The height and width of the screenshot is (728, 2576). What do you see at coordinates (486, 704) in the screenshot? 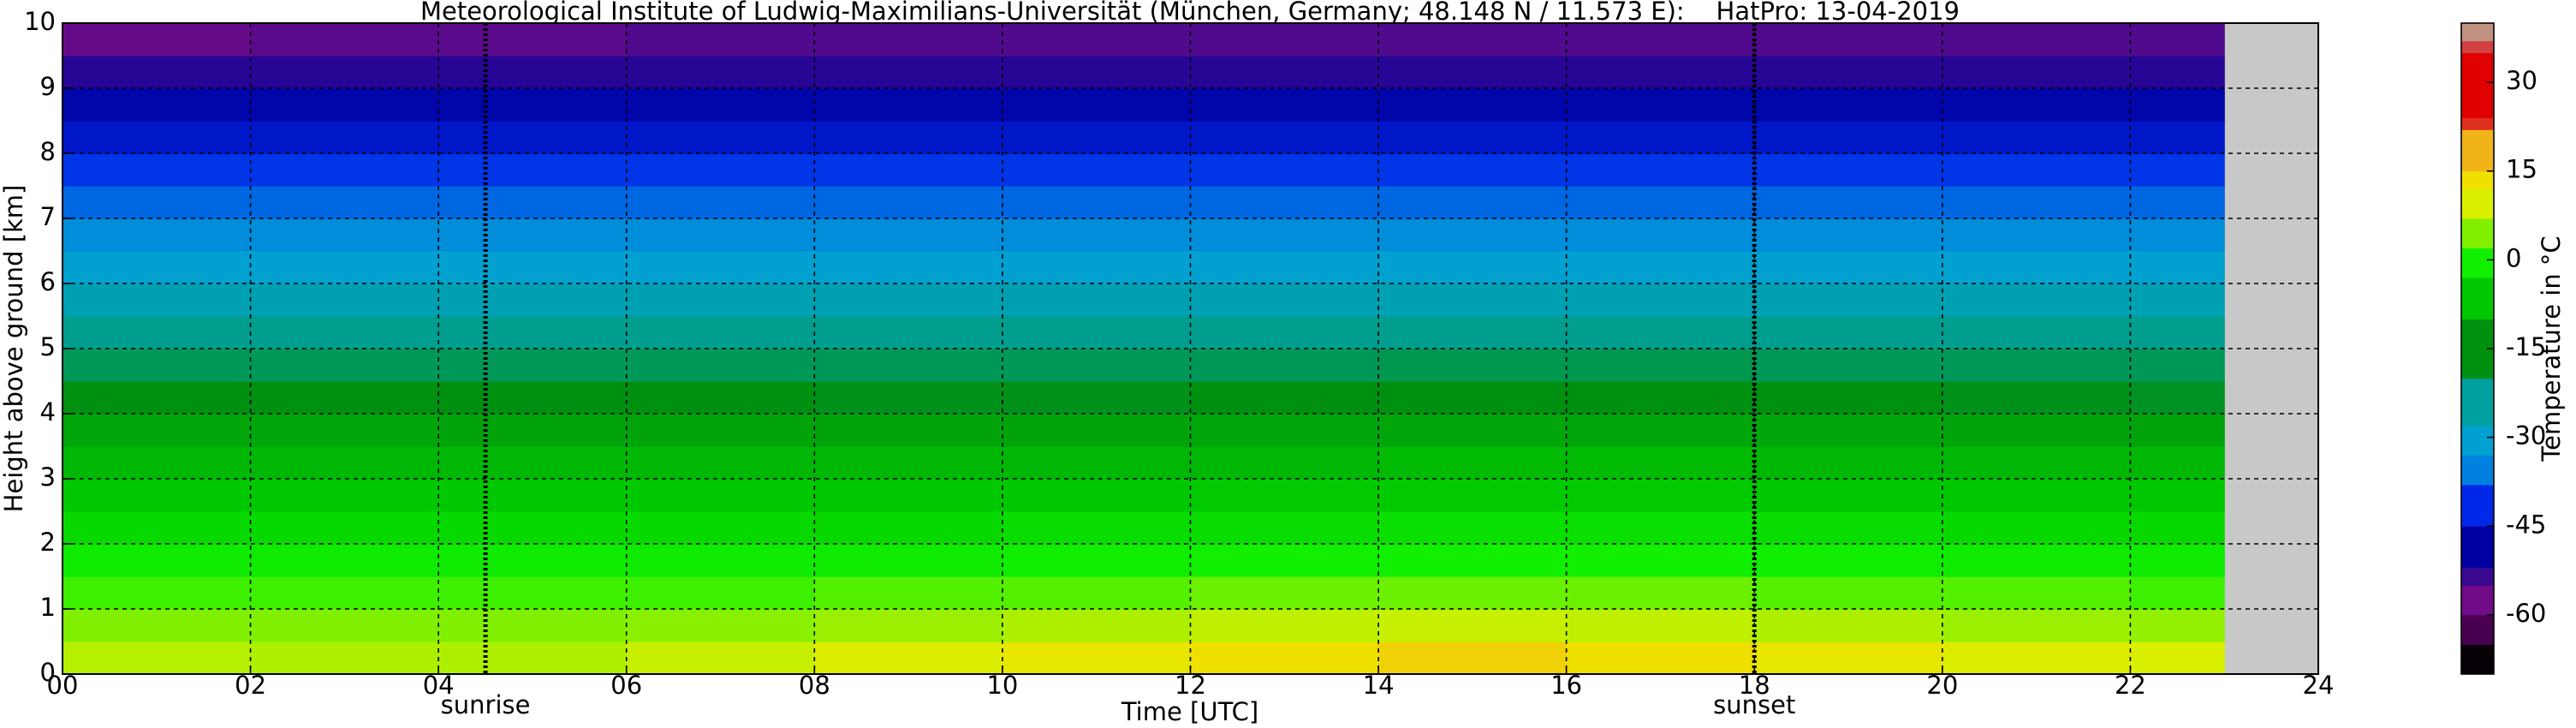
I see `annotation-label: sunrise` at bounding box center [486, 704].